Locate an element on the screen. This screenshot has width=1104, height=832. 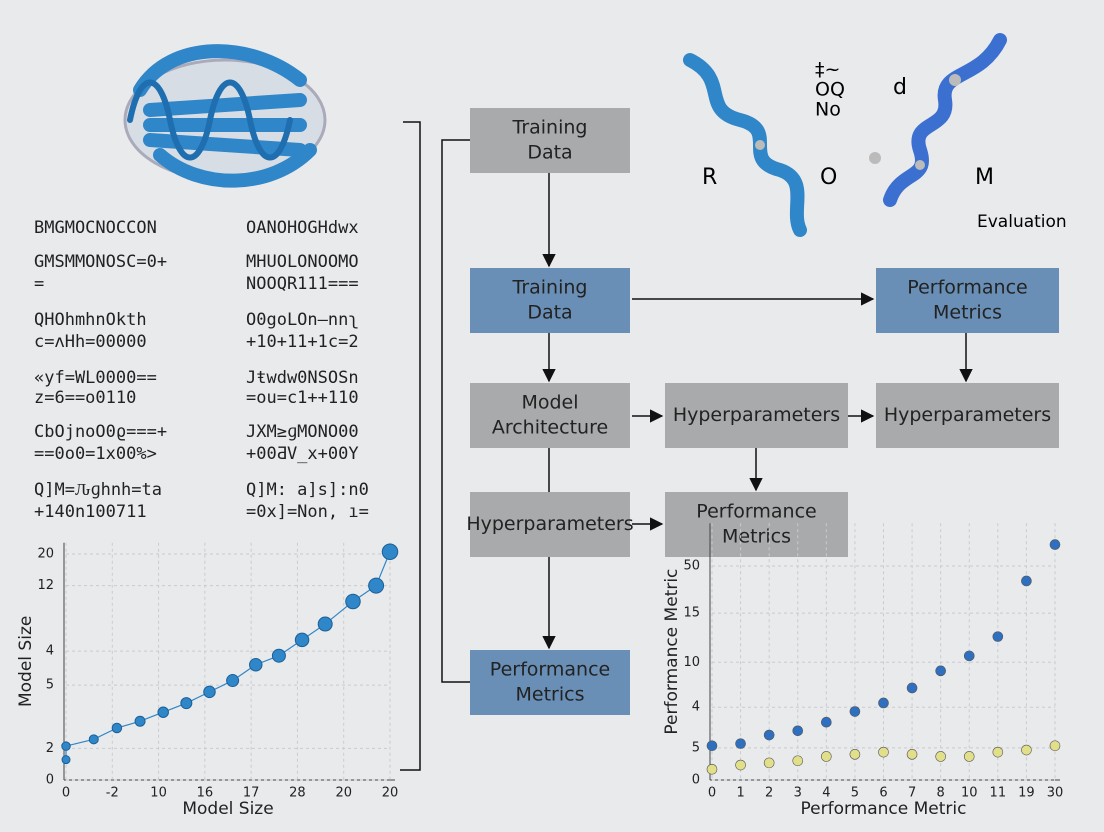
label: M is located at coordinates (984, 177).